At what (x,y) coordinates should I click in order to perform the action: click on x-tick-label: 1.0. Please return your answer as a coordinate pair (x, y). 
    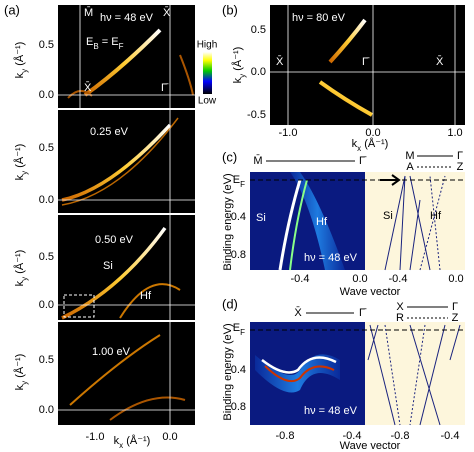
    Looking at the image, I should click on (454, 133).